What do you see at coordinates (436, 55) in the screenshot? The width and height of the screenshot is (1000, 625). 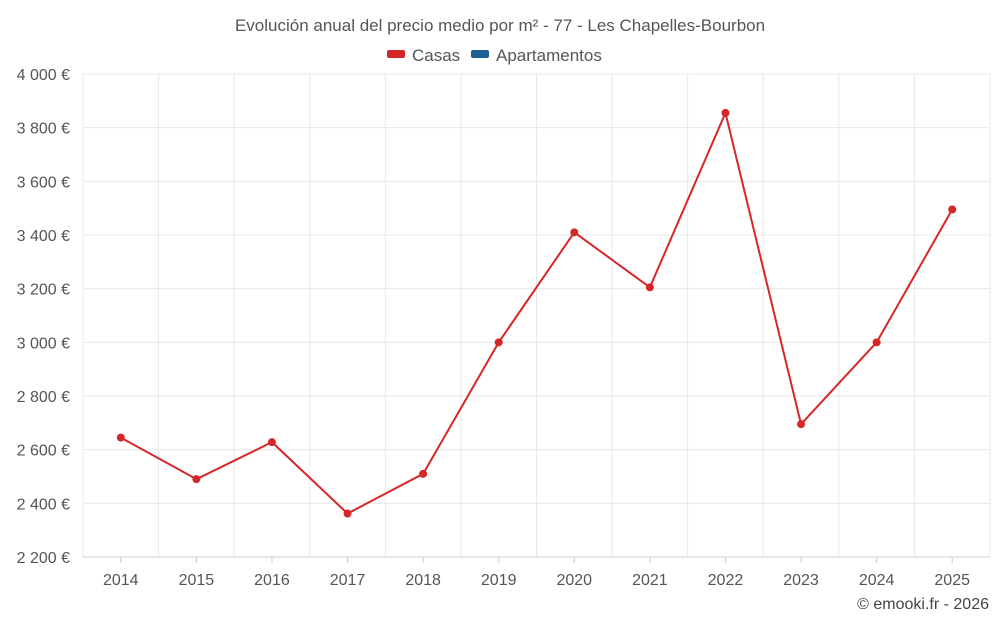 I see `legend-label-casas: Casas` at bounding box center [436, 55].